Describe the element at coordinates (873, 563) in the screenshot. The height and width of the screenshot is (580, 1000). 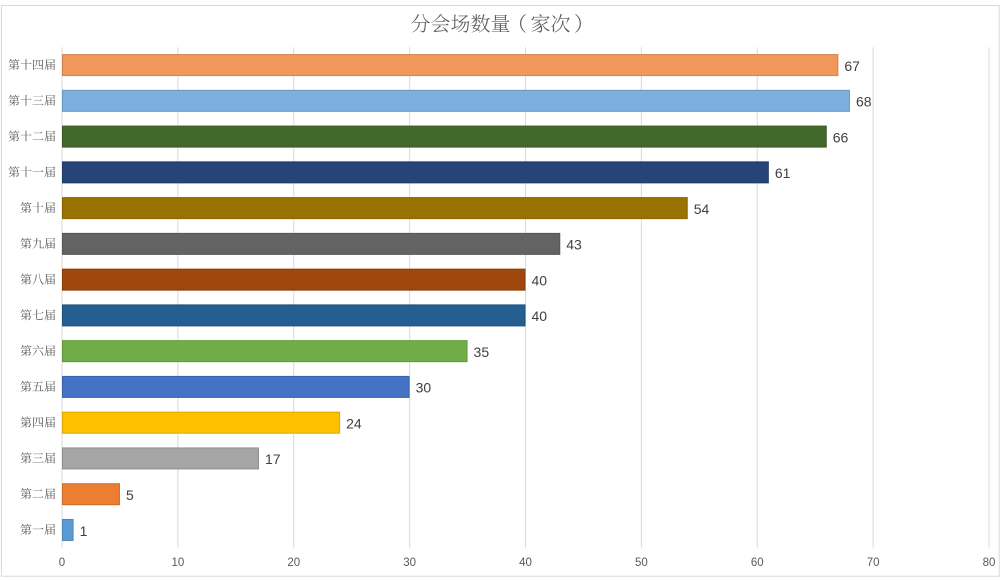
I see `svg-text: 70` at that location.